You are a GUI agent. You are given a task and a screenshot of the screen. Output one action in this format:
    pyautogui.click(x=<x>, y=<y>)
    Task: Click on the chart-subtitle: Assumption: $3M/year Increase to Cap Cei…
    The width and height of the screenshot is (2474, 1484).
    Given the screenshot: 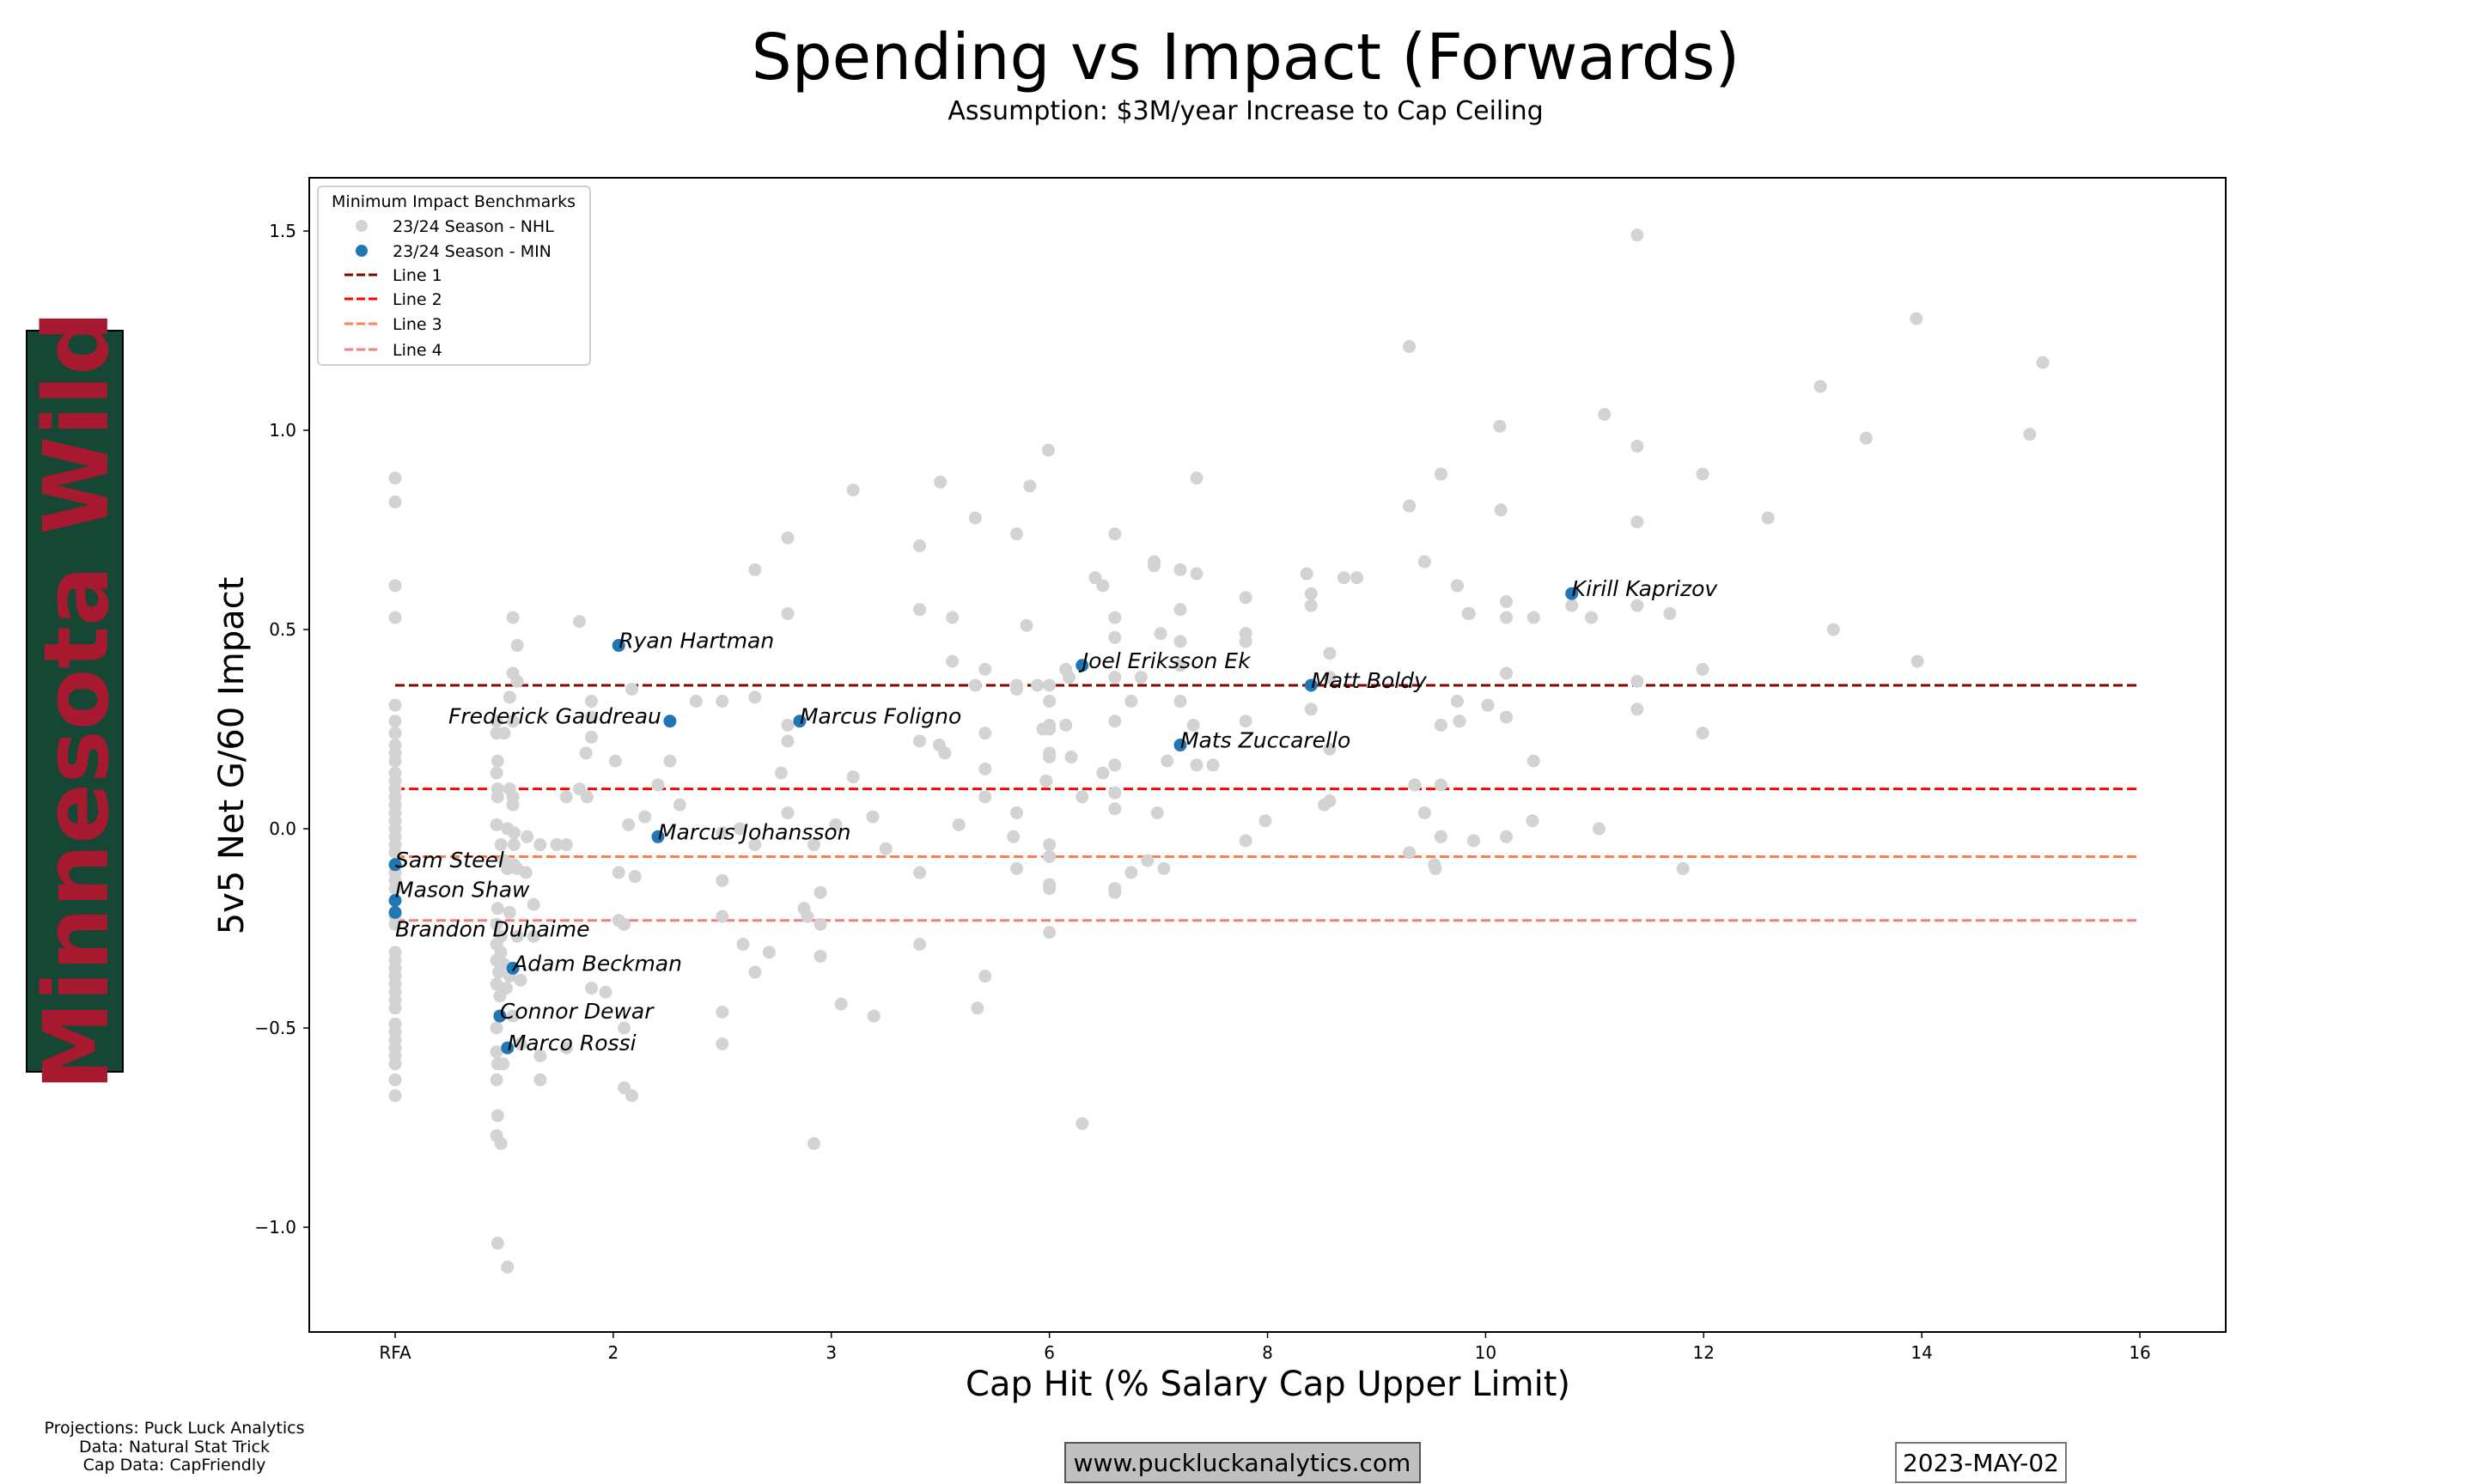 What is the action you would take?
    pyautogui.click(x=1245, y=111)
    